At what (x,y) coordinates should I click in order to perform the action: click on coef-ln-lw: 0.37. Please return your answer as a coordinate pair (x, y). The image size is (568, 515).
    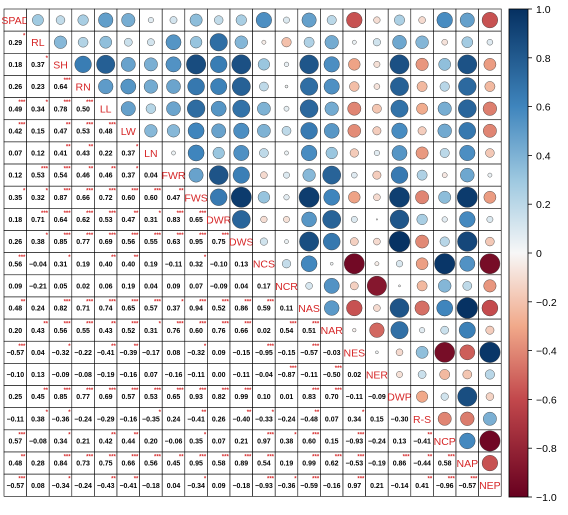
    Looking at the image, I should click on (128, 154).